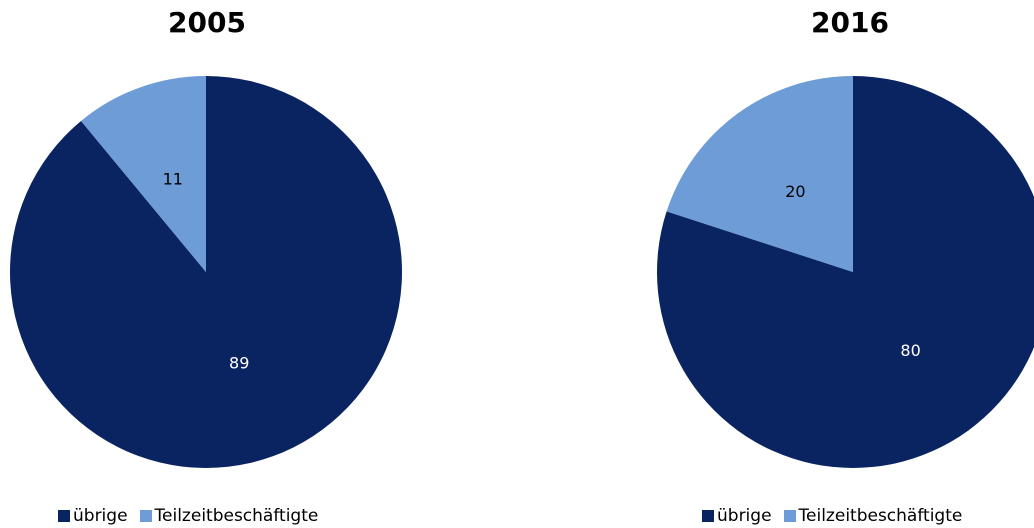 Image resolution: width=1034 pixels, height=528 pixels. Describe the element at coordinates (795, 191) in the screenshot. I see `data-label: 20` at that location.